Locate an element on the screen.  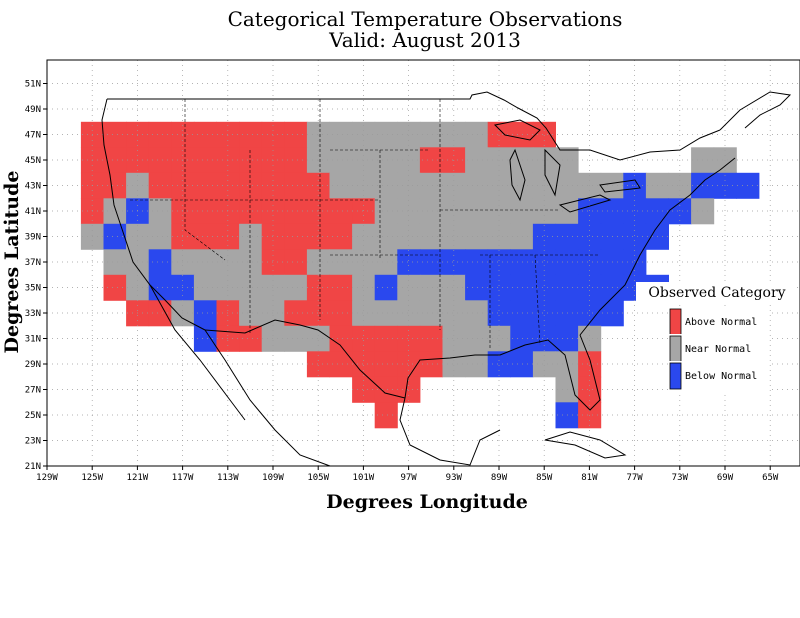
x-tick-label: 113W is located at coordinates (228, 478).